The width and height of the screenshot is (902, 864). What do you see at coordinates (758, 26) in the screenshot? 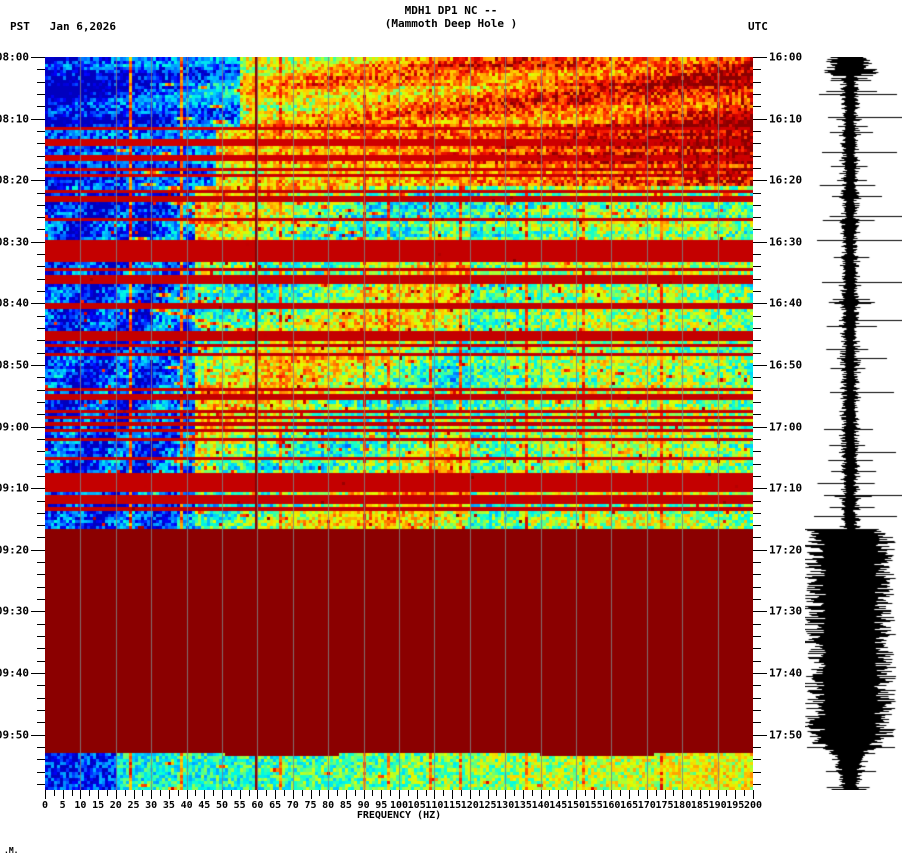
I see `timezone-right-label: UTC` at bounding box center [758, 26].